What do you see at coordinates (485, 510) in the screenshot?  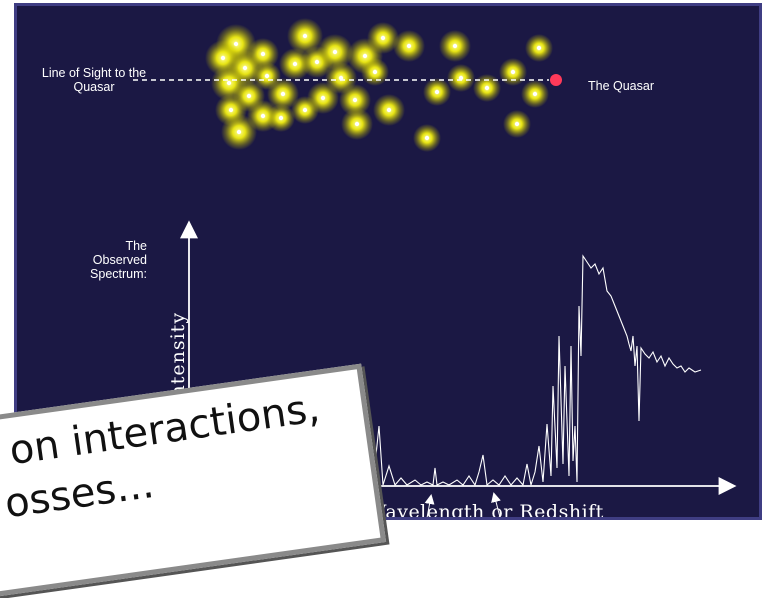 I see `x-axis-label: Wavelength or Redshift` at bounding box center [485, 510].